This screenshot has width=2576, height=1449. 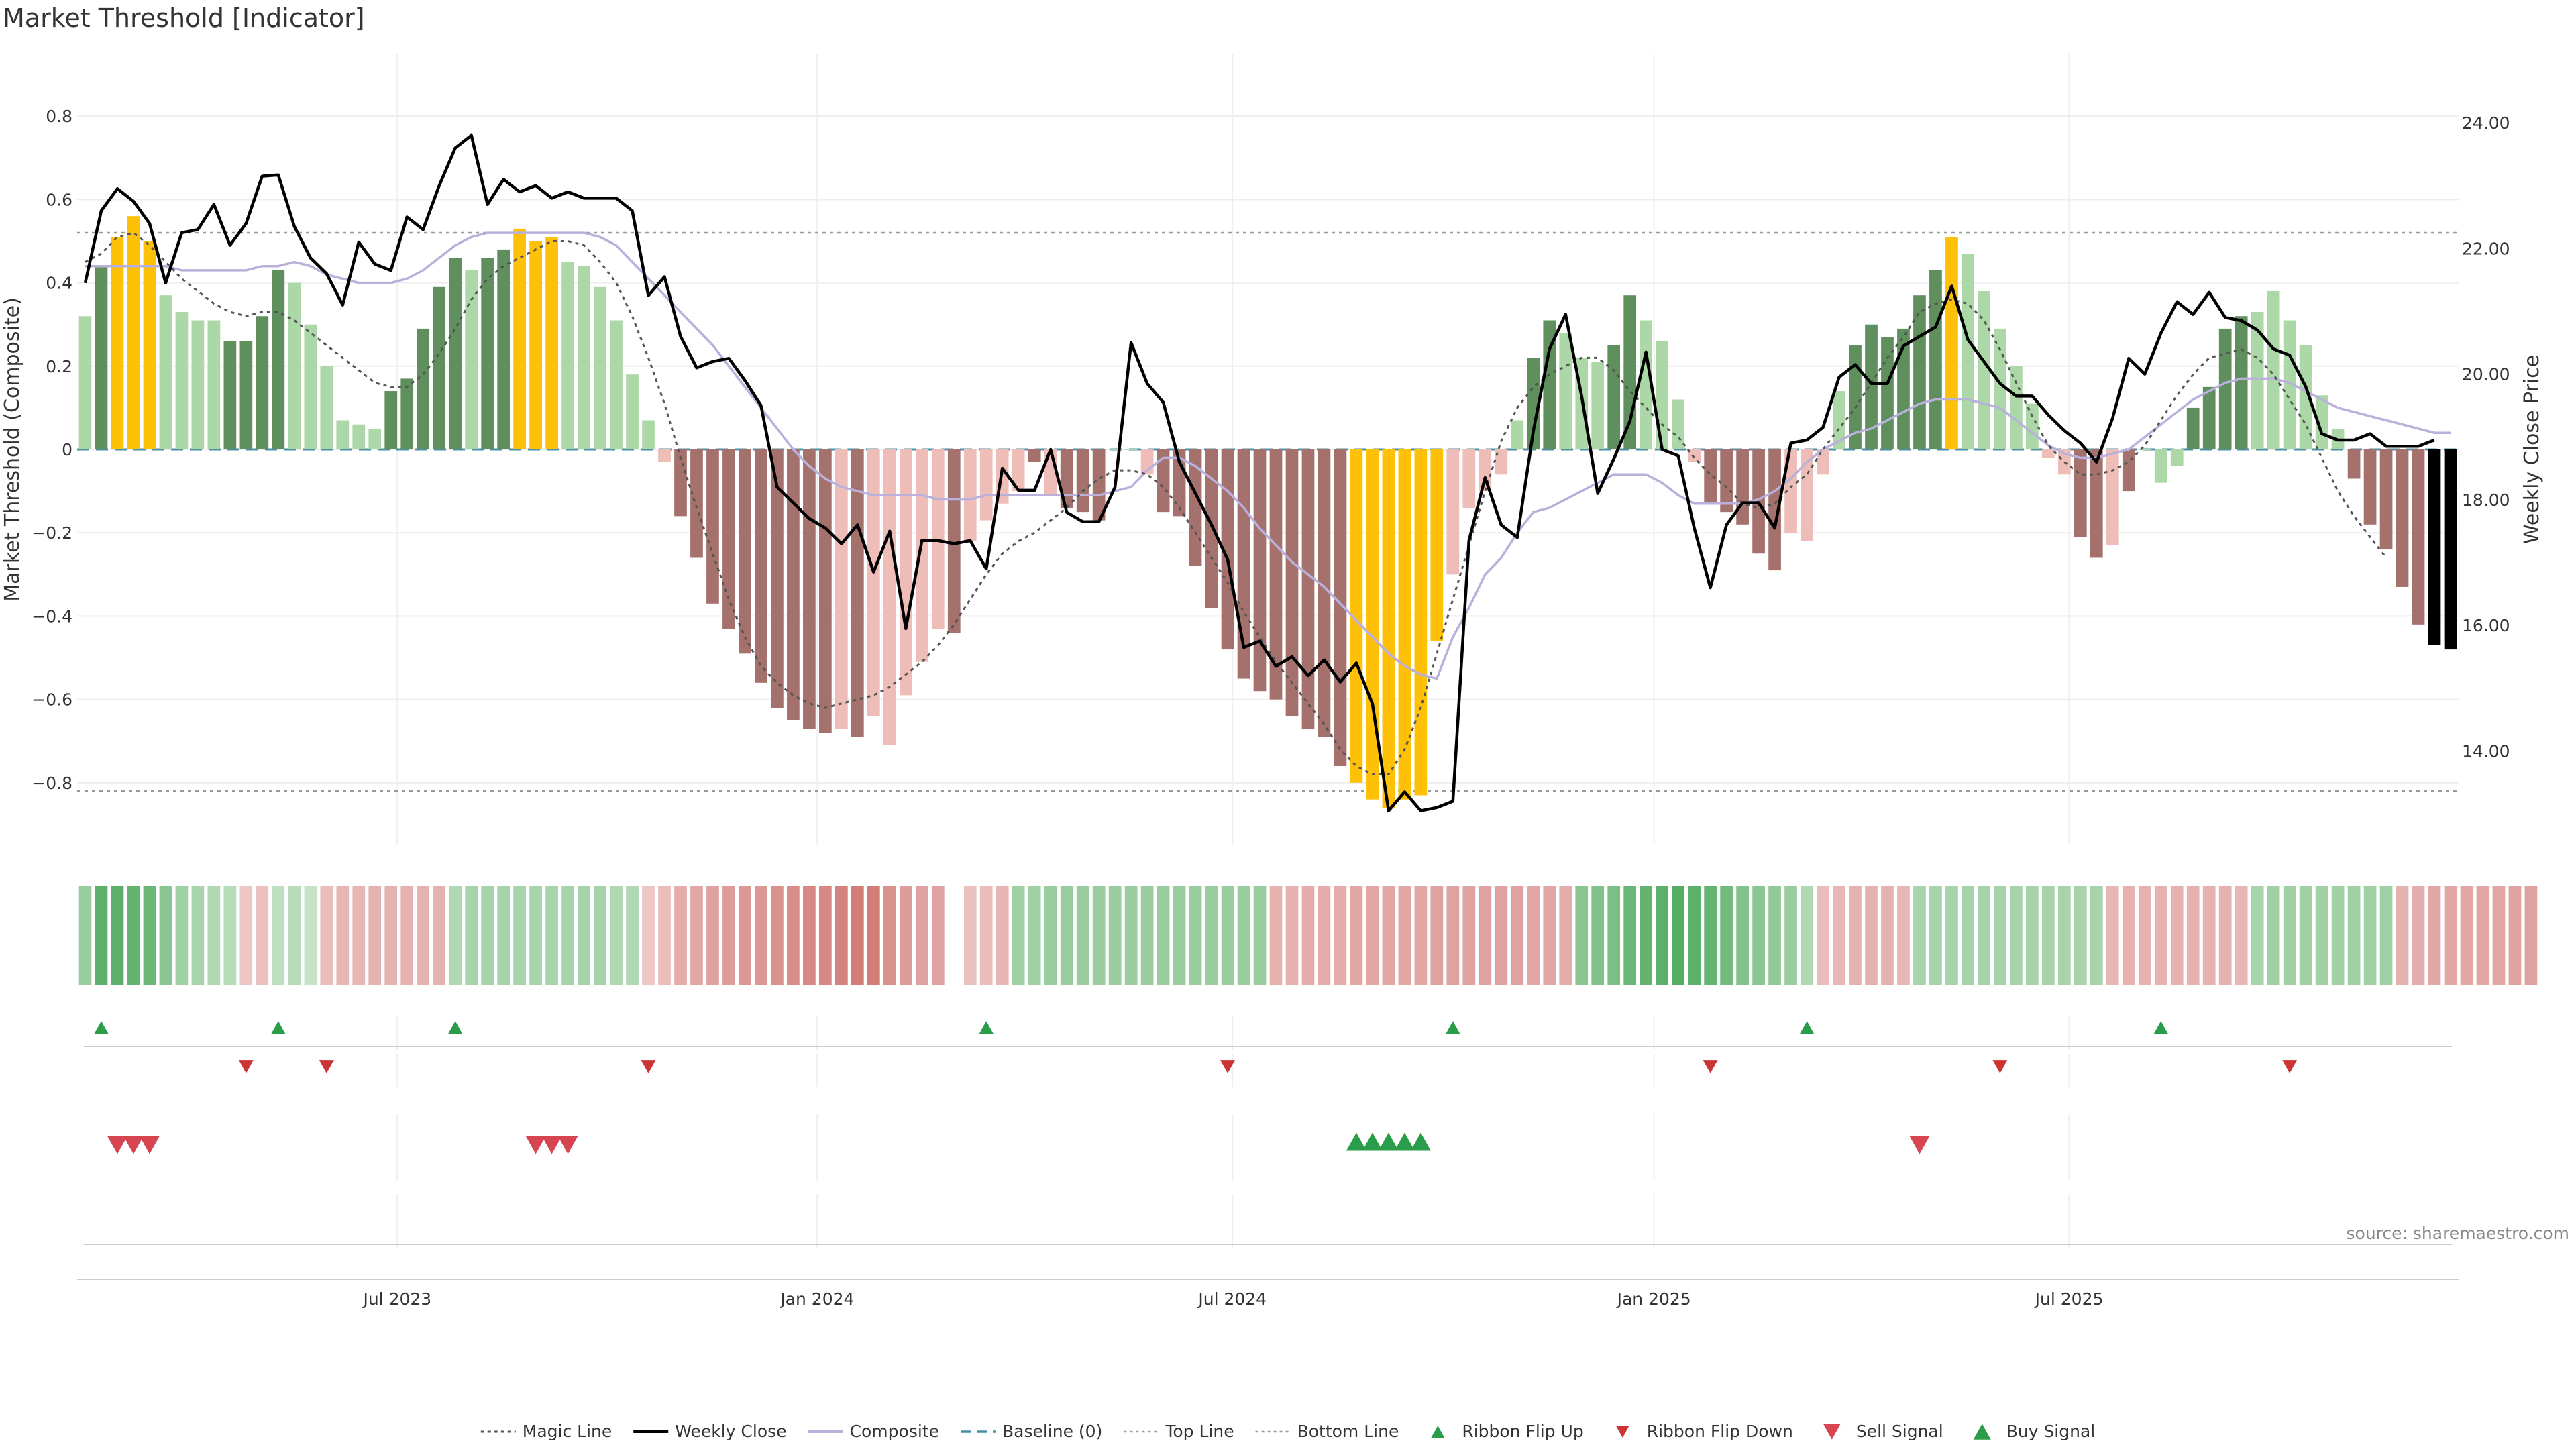 What do you see at coordinates (184, 18) in the screenshot?
I see `chart-title: Market Threshold [Indicator]` at bounding box center [184, 18].